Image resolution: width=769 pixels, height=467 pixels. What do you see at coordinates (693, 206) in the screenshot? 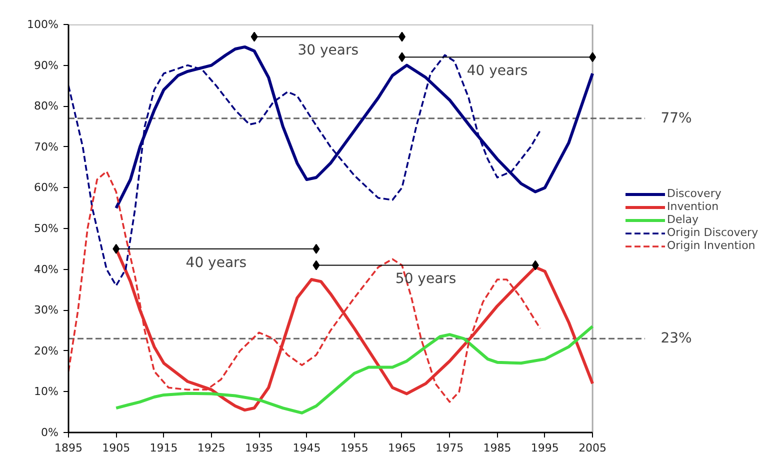
I see `legend-label: Invention` at bounding box center [693, 206].